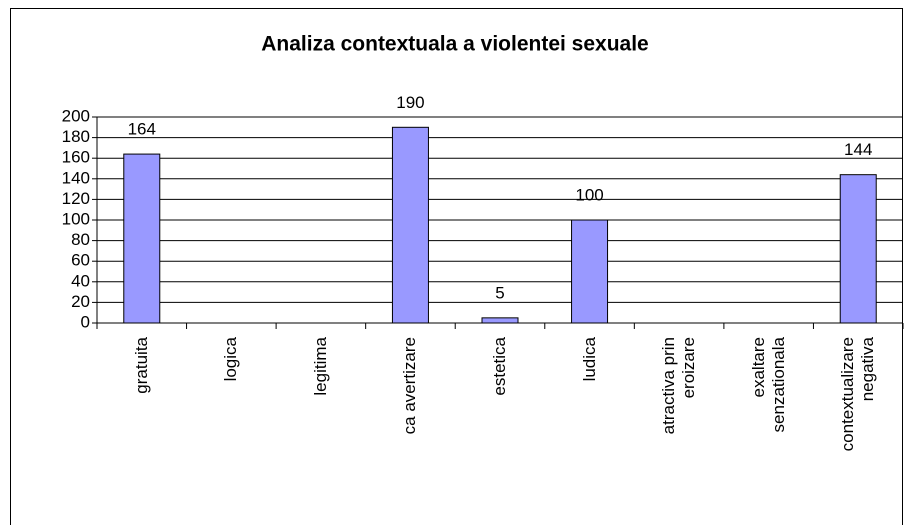  I want to click on x-tick-label: exaltare senzationala, so click(768, 385).